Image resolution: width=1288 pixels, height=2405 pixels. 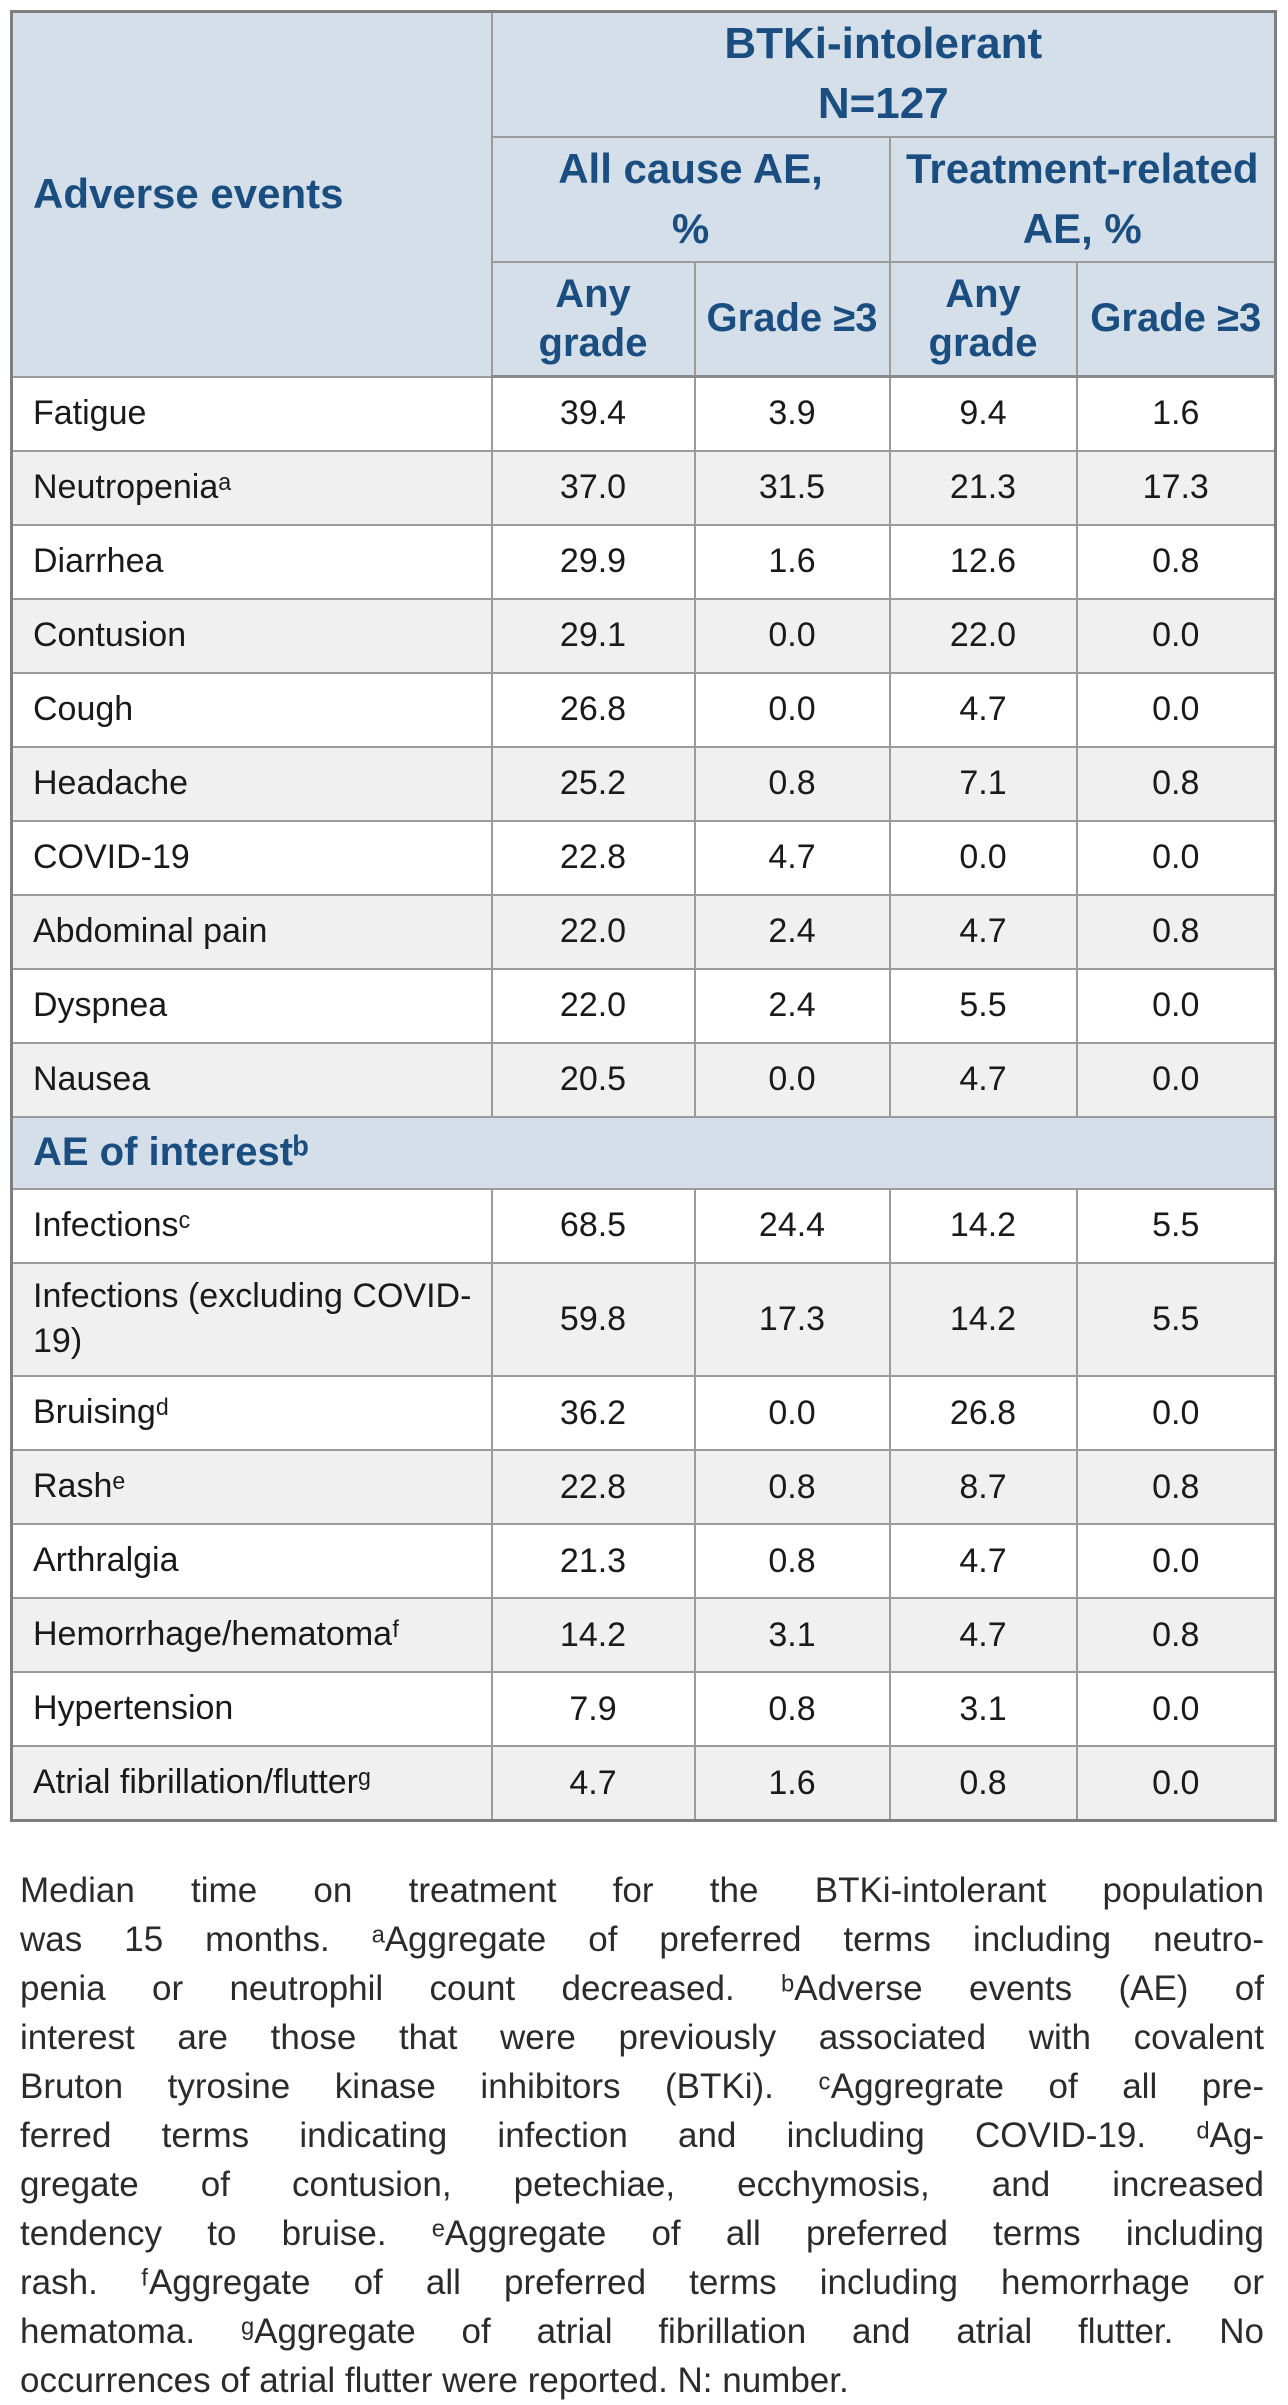 I want to click on ae-label: Hypertension, so click(x=251, y=1709).